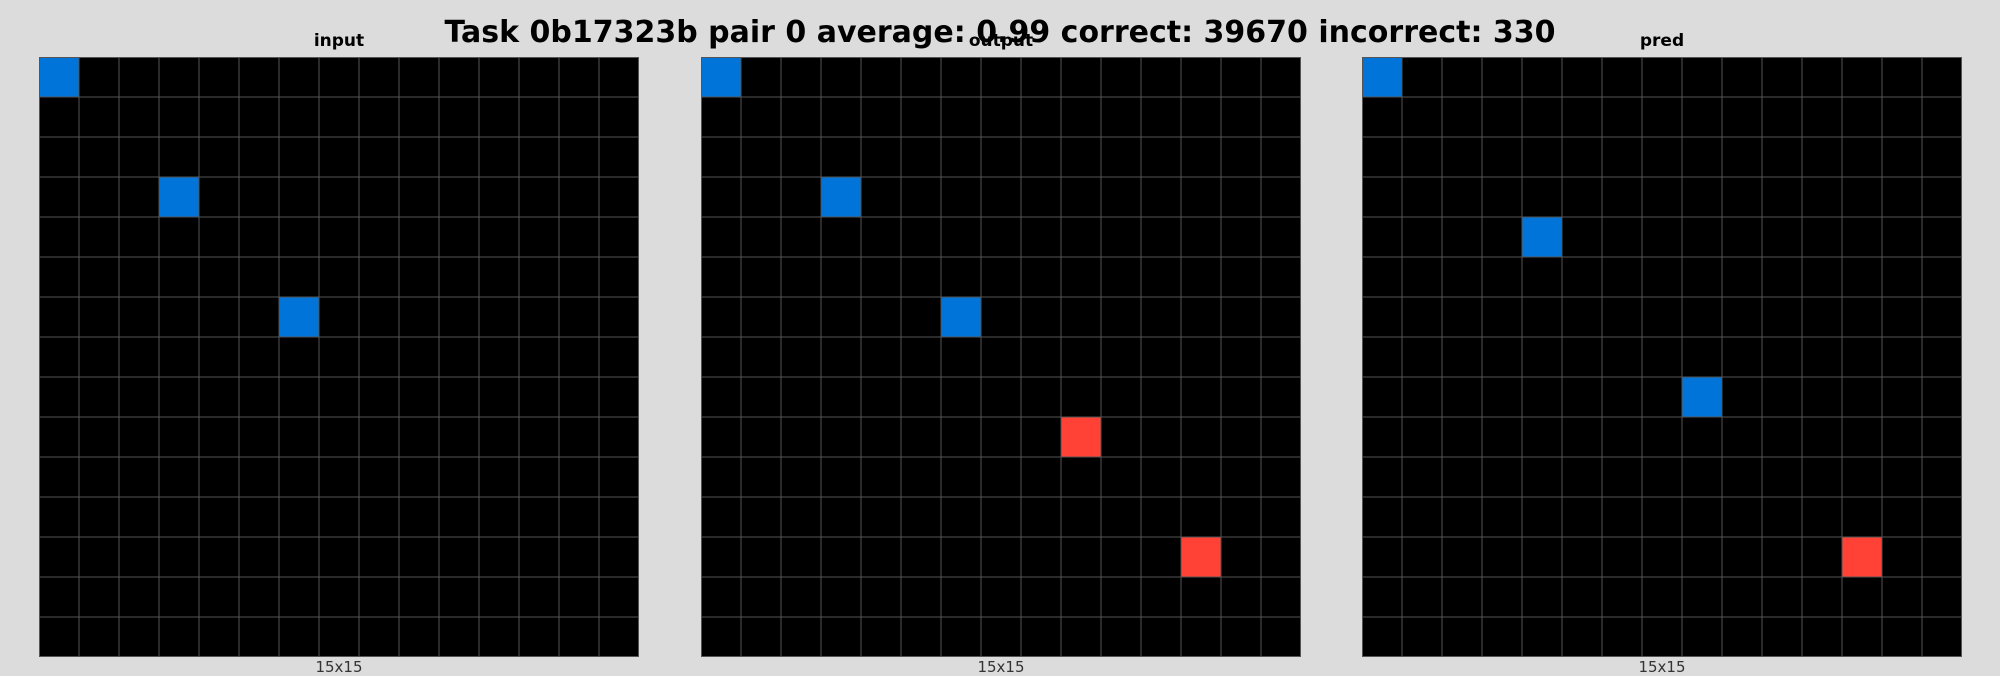  Describe the element at coordinates (339, 41) in the screenshot. I see `panel-title-input: input` at that location.